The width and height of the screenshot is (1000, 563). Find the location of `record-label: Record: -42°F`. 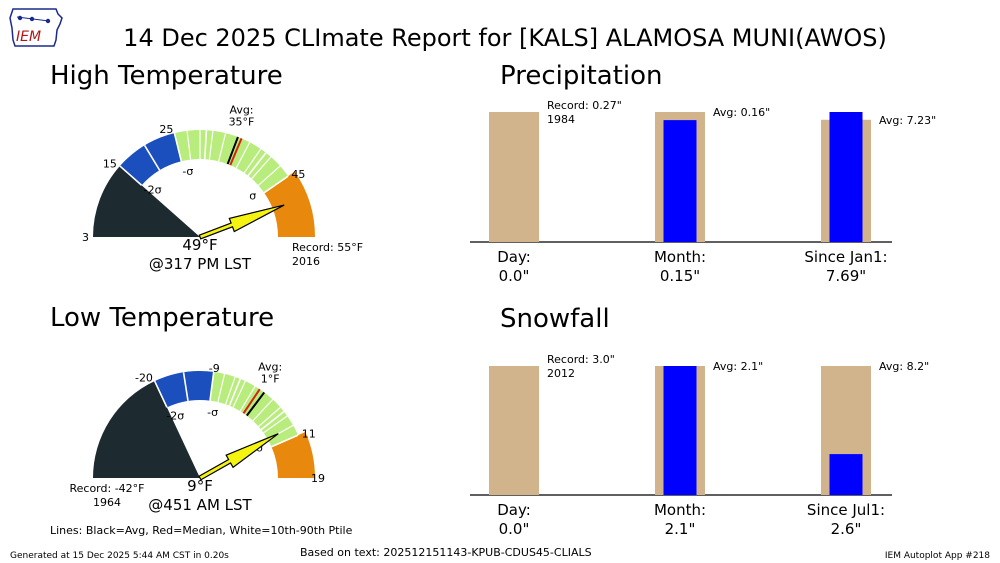

record-label: Record: -42°F is located at coordinates (106, 488).